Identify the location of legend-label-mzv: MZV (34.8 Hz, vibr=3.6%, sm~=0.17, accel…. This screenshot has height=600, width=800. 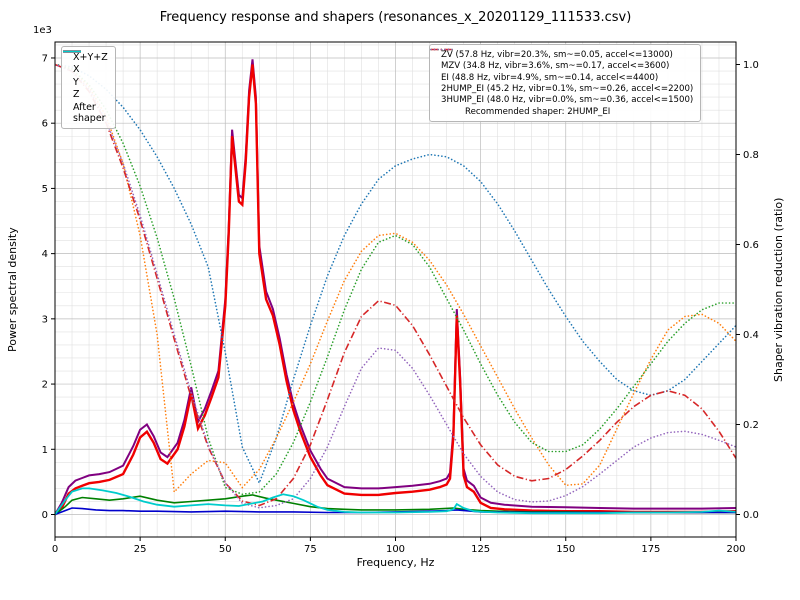
(555, 66).